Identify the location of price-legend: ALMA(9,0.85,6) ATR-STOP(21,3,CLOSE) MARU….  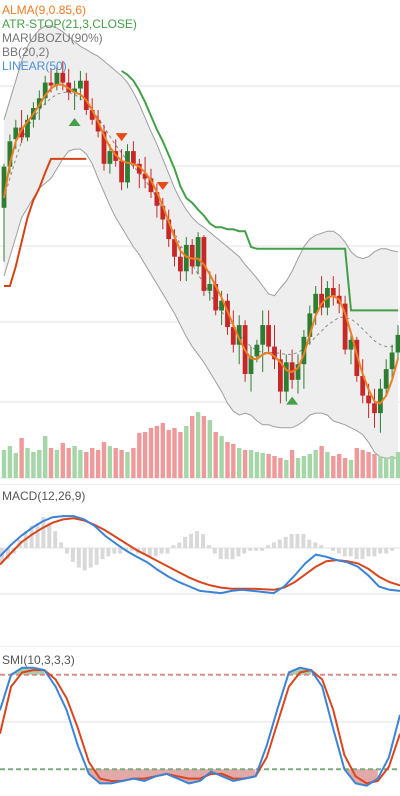
(69, 38).